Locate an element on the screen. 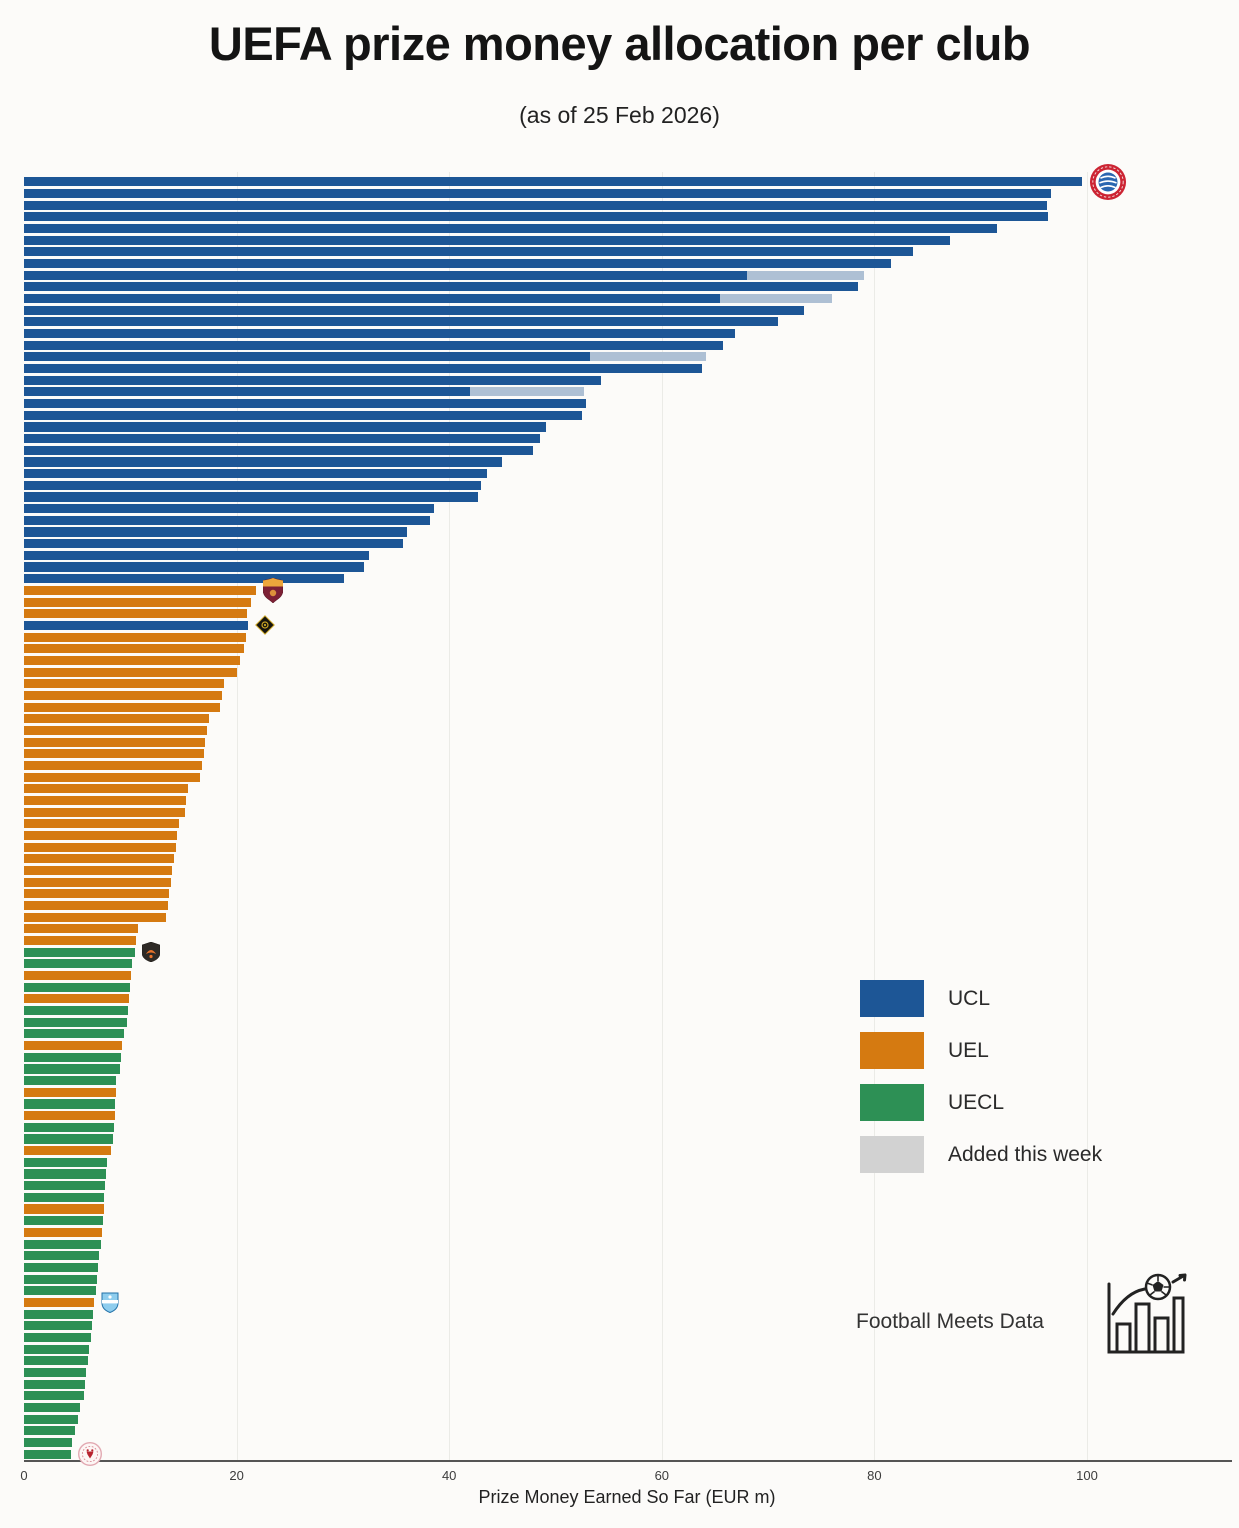  x-tick-label: 60 is located at coordinates (662, 1475).